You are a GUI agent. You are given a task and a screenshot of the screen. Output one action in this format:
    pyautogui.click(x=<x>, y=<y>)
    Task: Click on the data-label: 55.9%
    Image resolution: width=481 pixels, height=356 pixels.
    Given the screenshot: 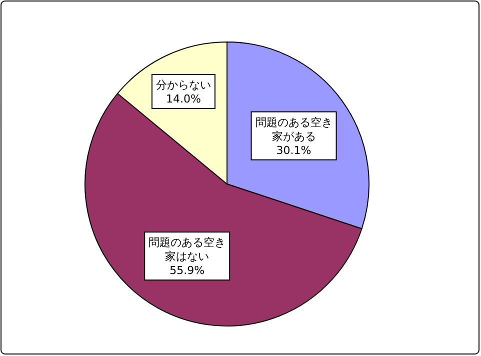 What is the action you would take?
    pyautogui.click(x=187, y=271)
    